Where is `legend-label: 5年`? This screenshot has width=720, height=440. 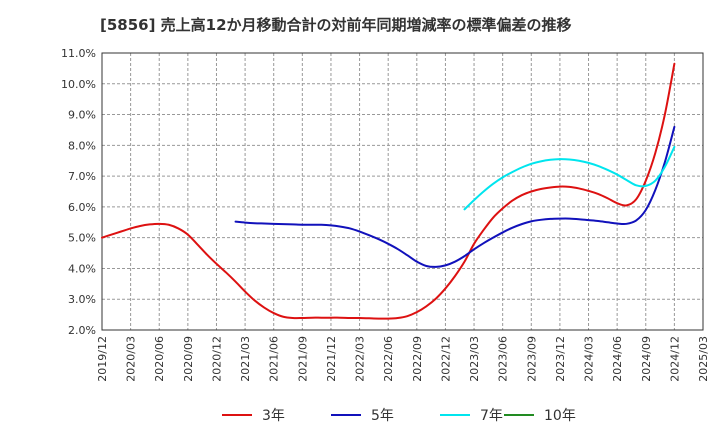
legend-label: 5年 is located at coordinates (382, 416).